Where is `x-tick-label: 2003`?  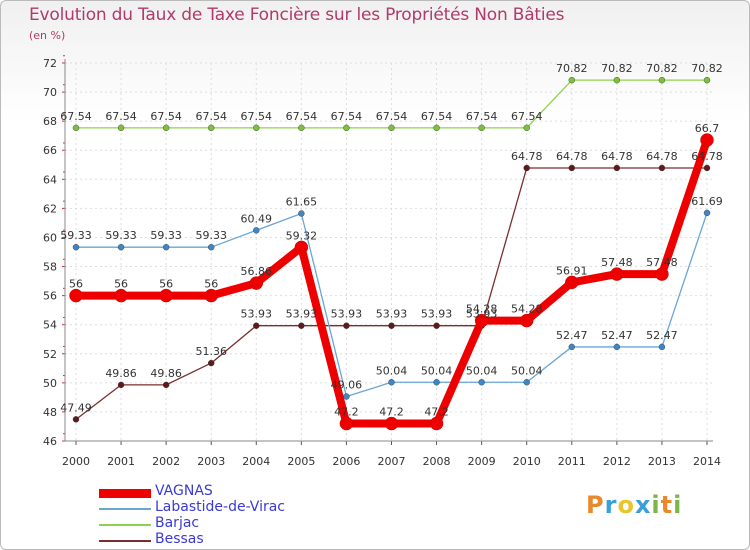 x-tick-label: 2003 is located at coordinates (211, 461).